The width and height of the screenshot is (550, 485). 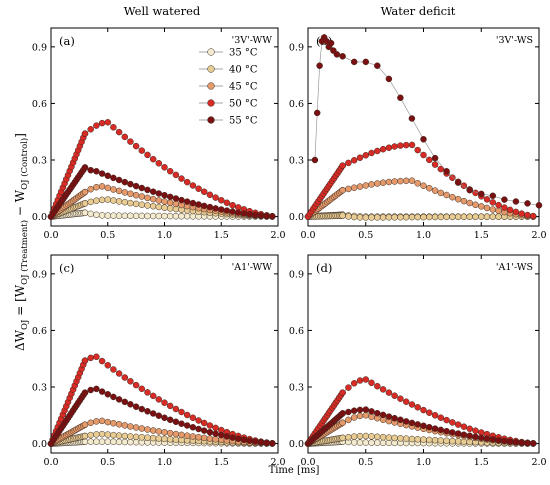 I want to click on treatment-label: 'A1'-WW, so click(x=252, y=267).